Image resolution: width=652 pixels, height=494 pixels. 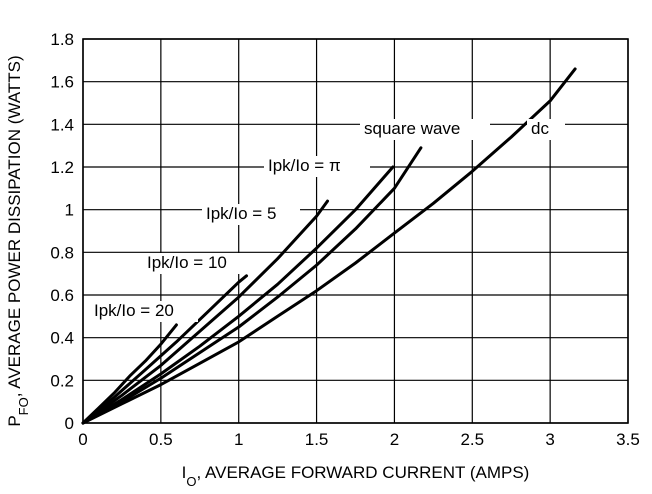 I want to click on x-axis-title: IO, AVERAGE FORWARD CURRENT (AMPS), so click(x=356, y=476).